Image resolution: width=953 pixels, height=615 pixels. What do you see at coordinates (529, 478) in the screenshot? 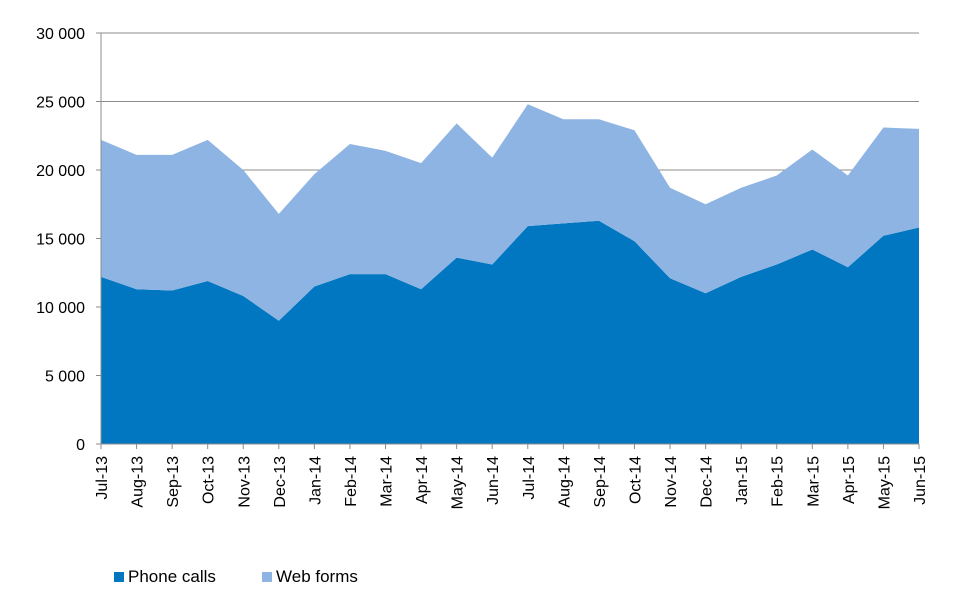
I see `x-tick-label-12: Jul-14` at bounding box center [529, 478].